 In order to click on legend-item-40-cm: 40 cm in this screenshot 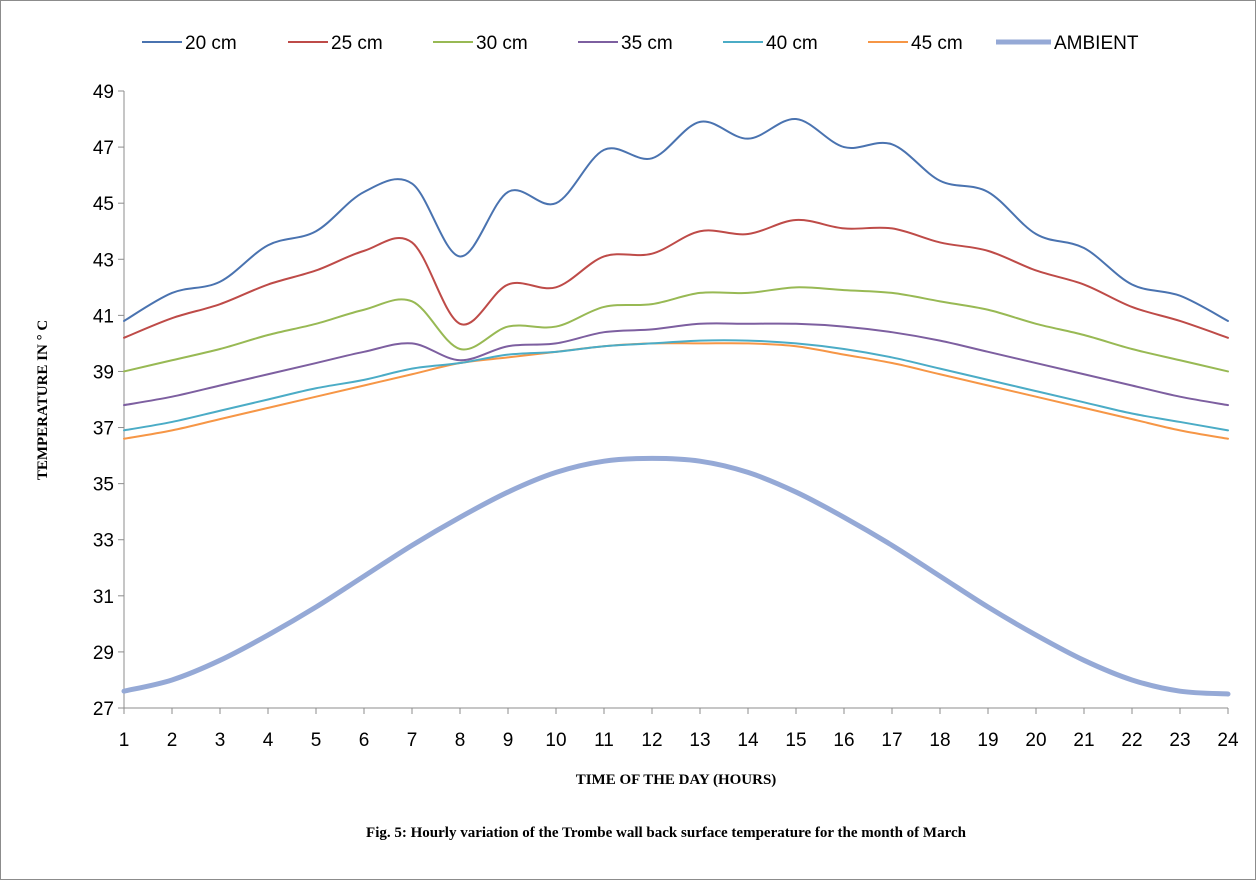, I will do `click(770, 43)`.